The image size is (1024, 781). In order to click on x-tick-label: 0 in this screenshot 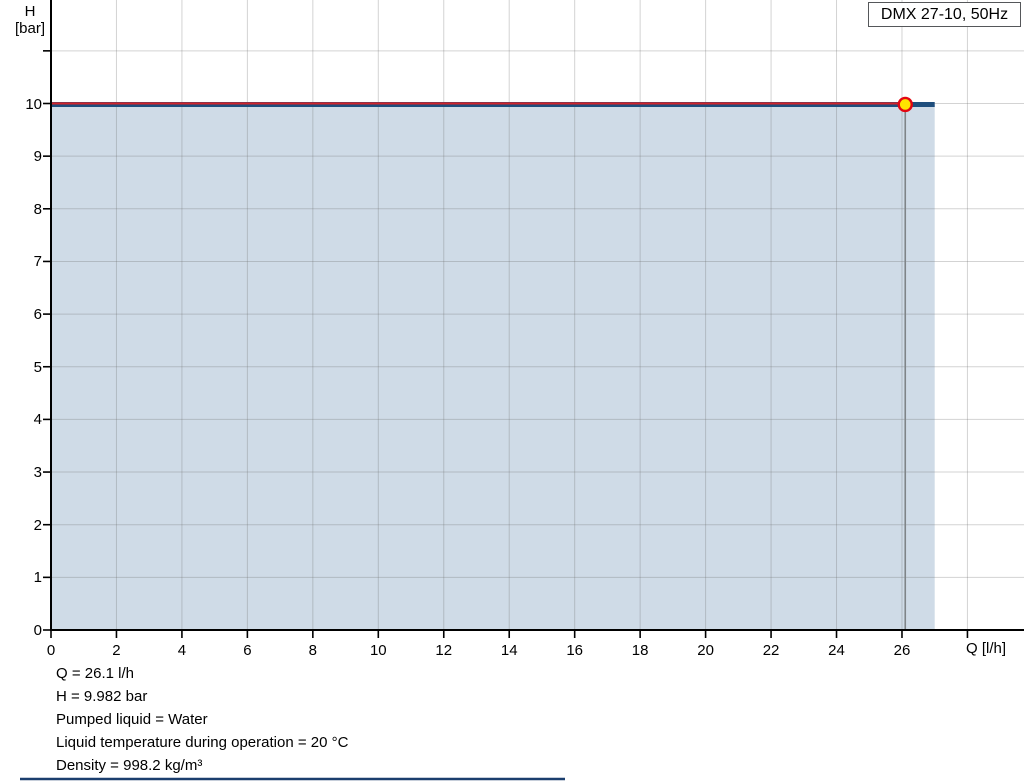, I will do `click(51, 650)`.